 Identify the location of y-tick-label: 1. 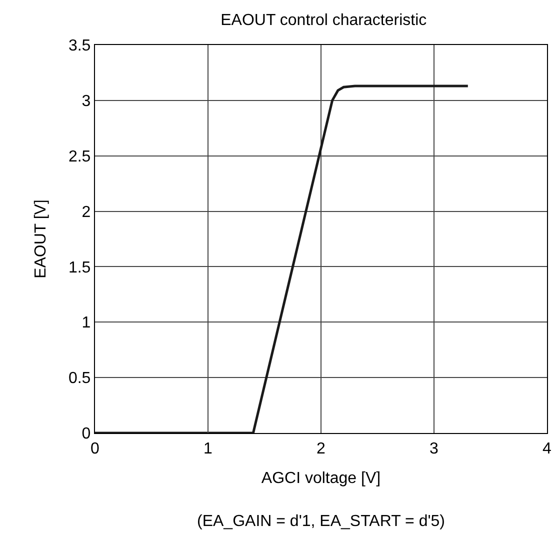
(86, 323).